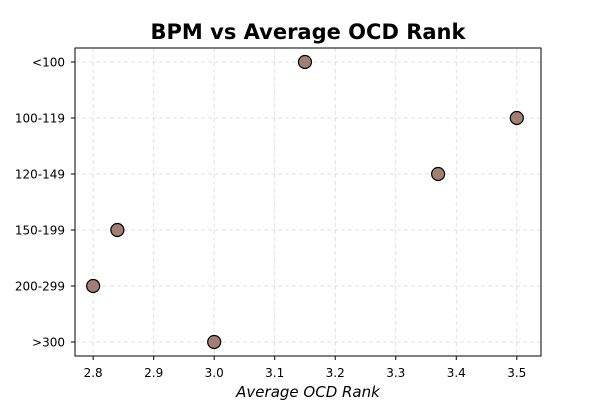  What do you see at coordinates (40, 287) in the screenshot?
I see `y-tick-label: 200-299` at bounding box center [40, 287].